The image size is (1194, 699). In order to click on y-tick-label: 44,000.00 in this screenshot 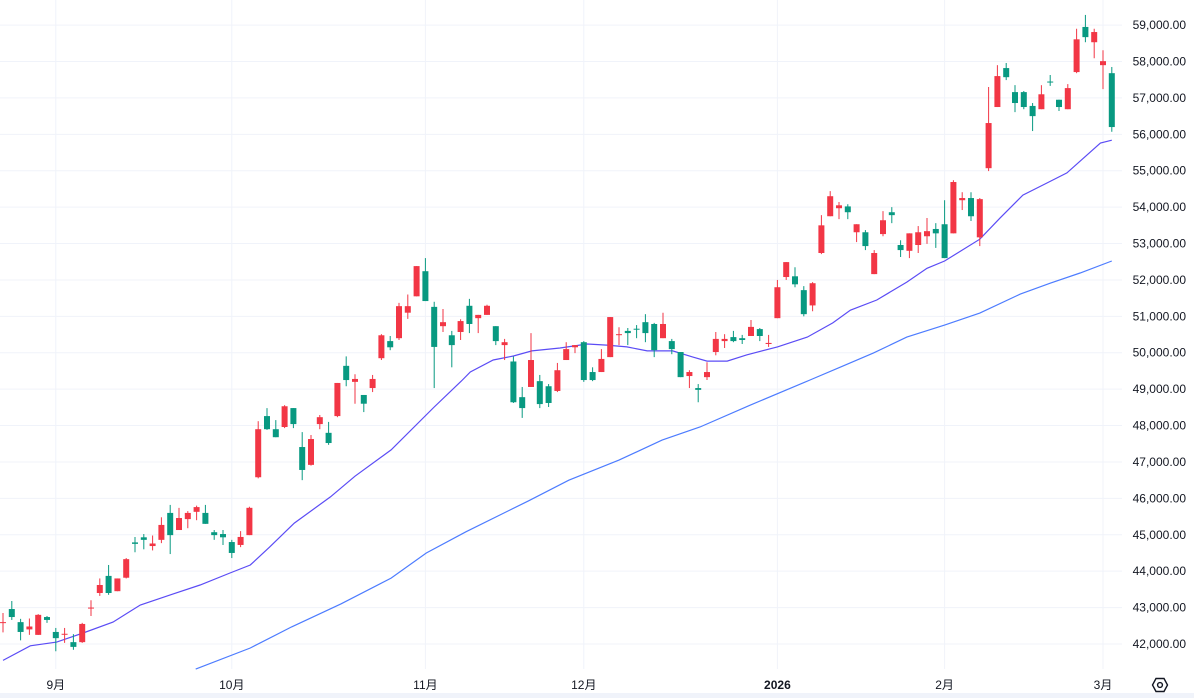, I will do `click(1160, 571)`.